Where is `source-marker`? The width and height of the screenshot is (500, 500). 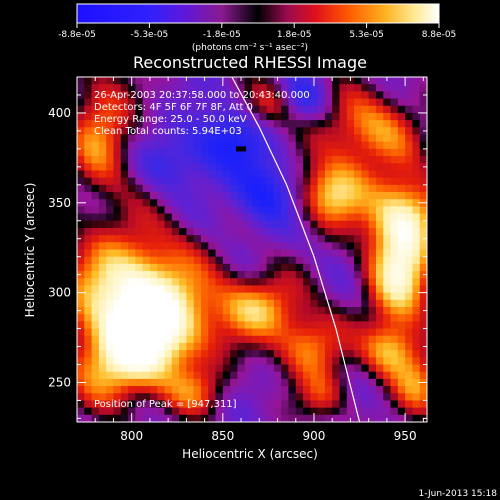
source-marker is located at coordinates (241, 149).